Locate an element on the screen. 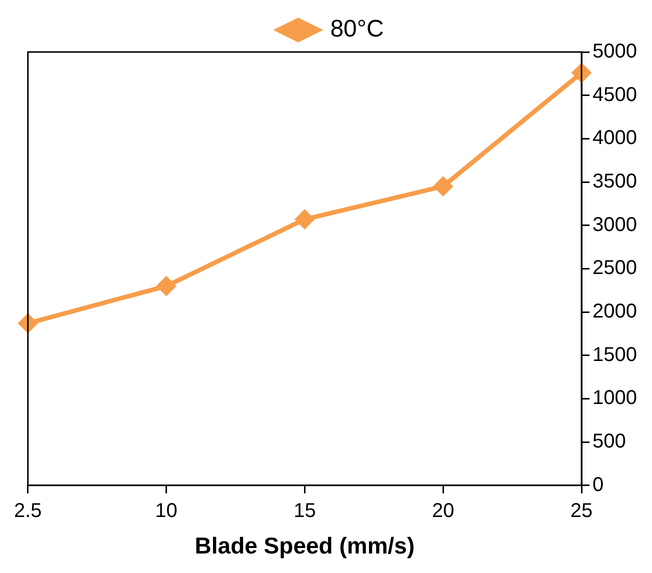 The width and height of the screenshot is (652, 573). y-tick-label: 1500 is located at coordinates (615, 355).